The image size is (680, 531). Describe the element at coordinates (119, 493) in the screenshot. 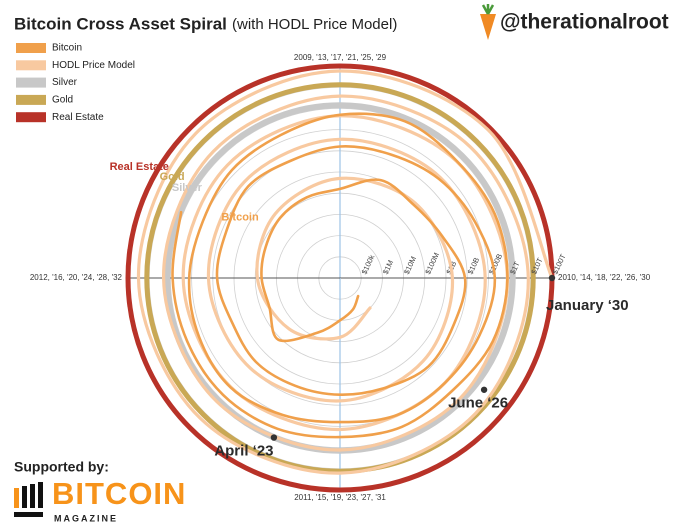

I see `sponsor-name: BITCOIN` at that location.